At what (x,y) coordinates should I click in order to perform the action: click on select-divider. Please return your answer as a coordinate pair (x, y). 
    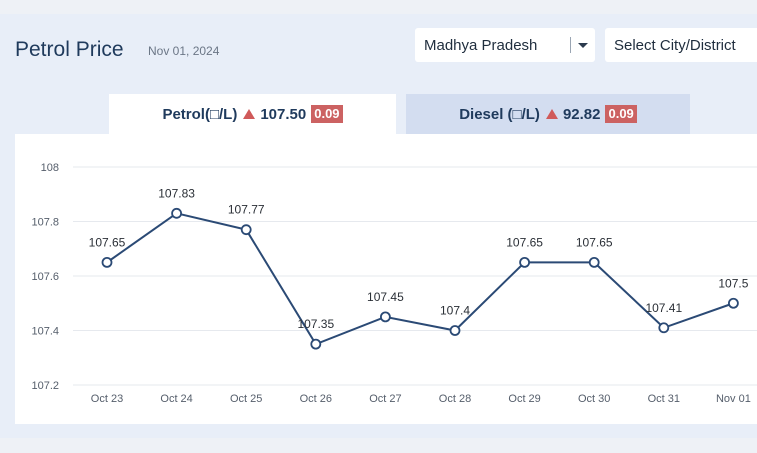
    Looking at the image, I should click on (570, 45).